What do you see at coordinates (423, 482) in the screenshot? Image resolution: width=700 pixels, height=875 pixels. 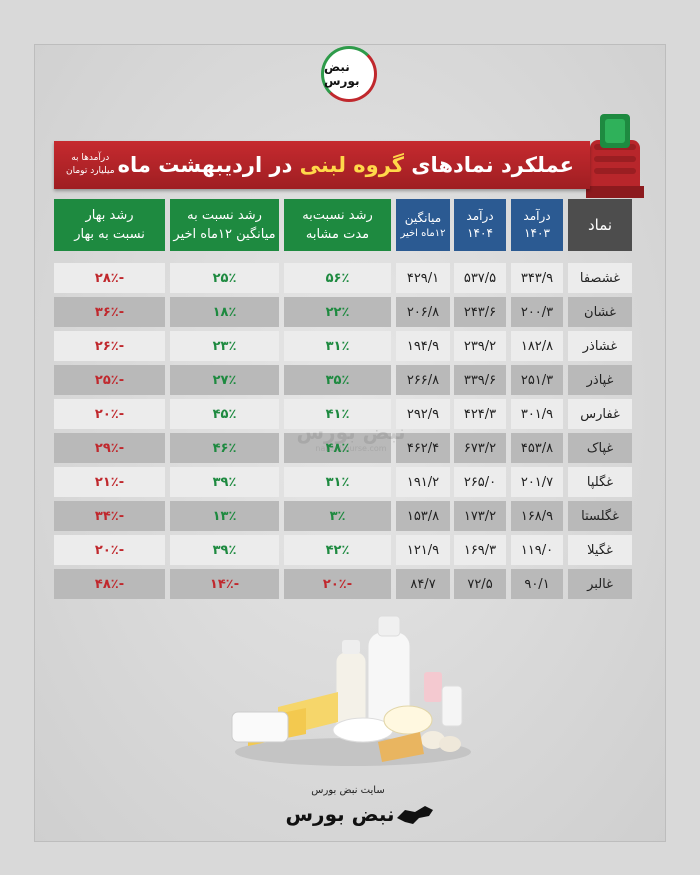 I see `average-12m-cell: ۱۹۱/۲` at bounding box center [423, 482].